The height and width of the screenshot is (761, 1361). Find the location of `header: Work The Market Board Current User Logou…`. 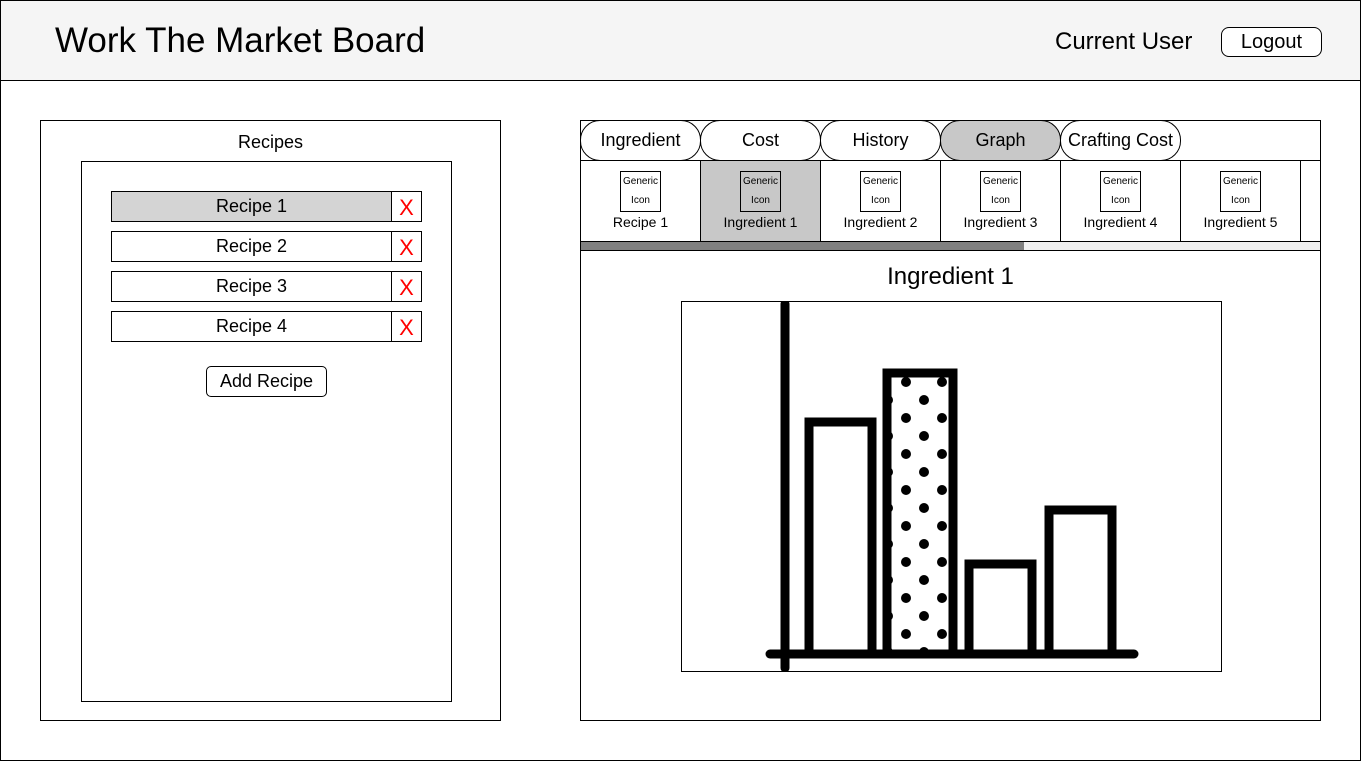

header: Work The Market Board Current User Logou… is located at coordinates (680, 41).